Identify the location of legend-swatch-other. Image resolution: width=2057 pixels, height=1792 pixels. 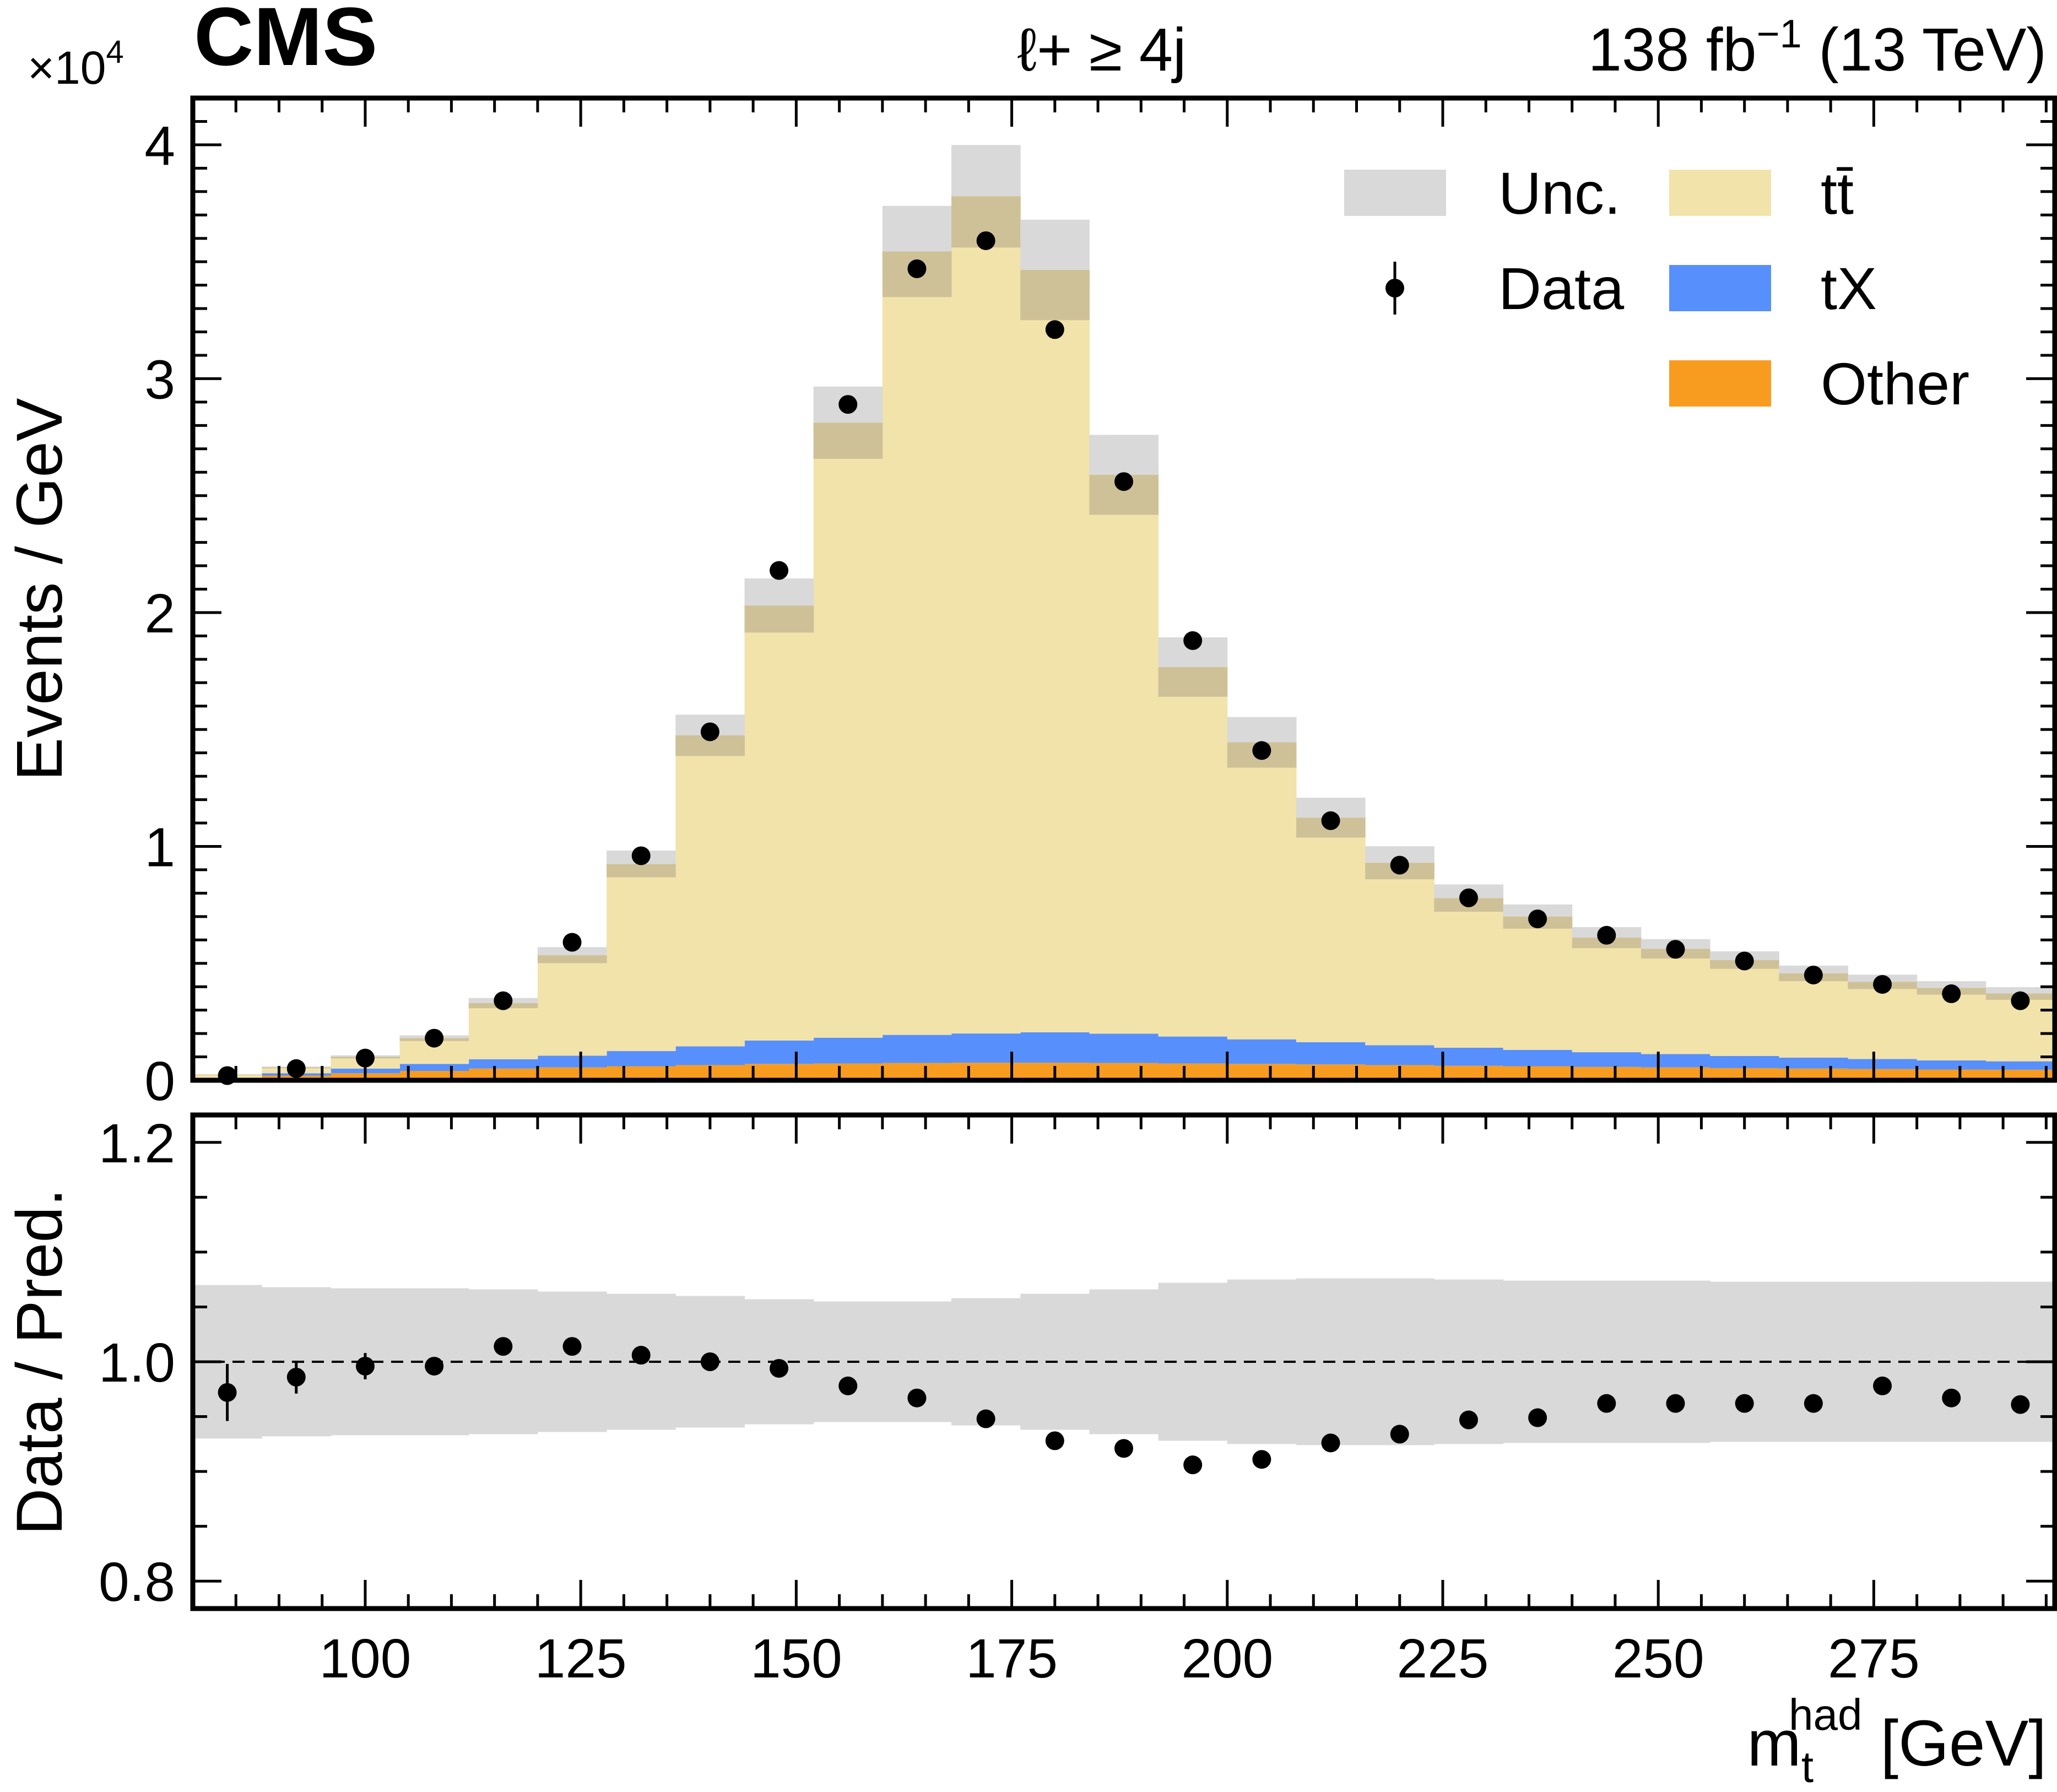
(1720, 383).